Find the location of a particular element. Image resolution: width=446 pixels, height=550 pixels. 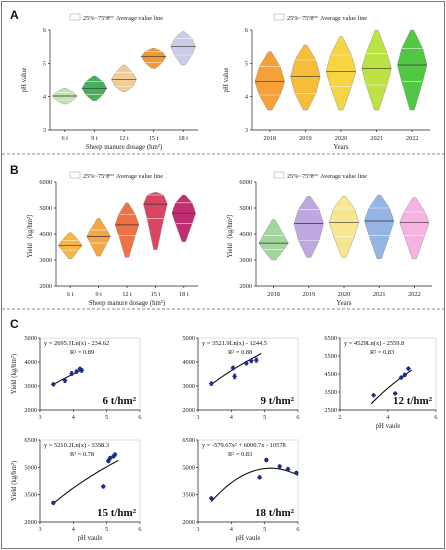

legend-b-left: 25%~75% Average value line is located at coordinates (116, 175).